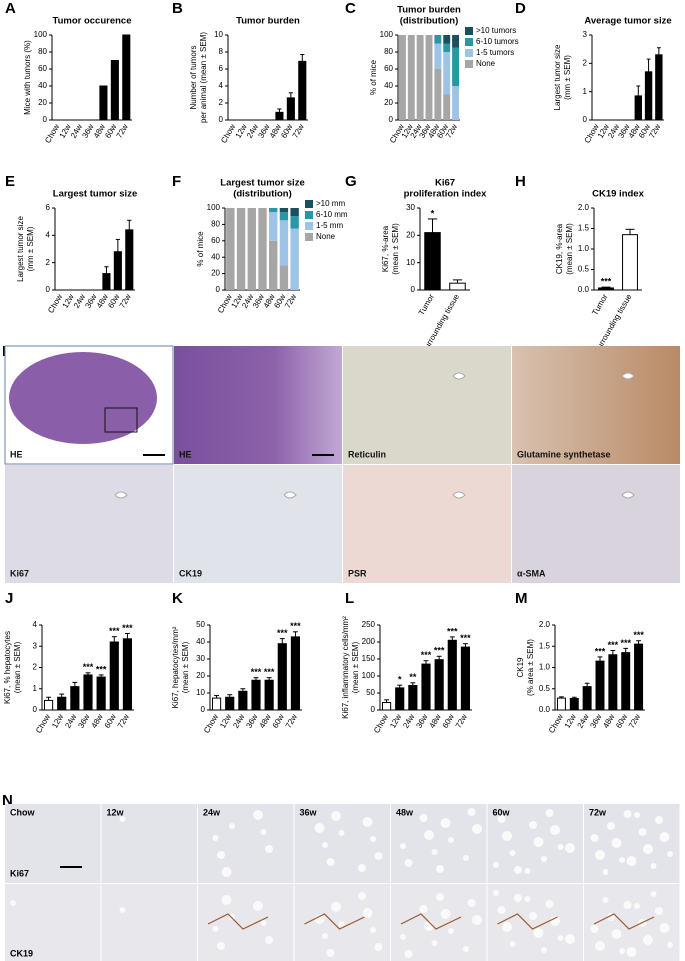  What do you see at coordinates (369, 624) in the screenshot?
I see `y-tick-label: 250` at bounding box center [369, 624].